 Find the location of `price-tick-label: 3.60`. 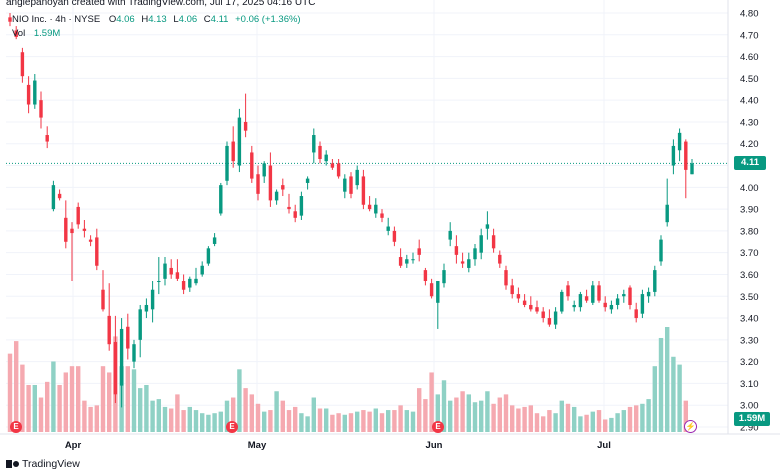

price-tick-label: 3.60 is located at coordinates (749, 275).